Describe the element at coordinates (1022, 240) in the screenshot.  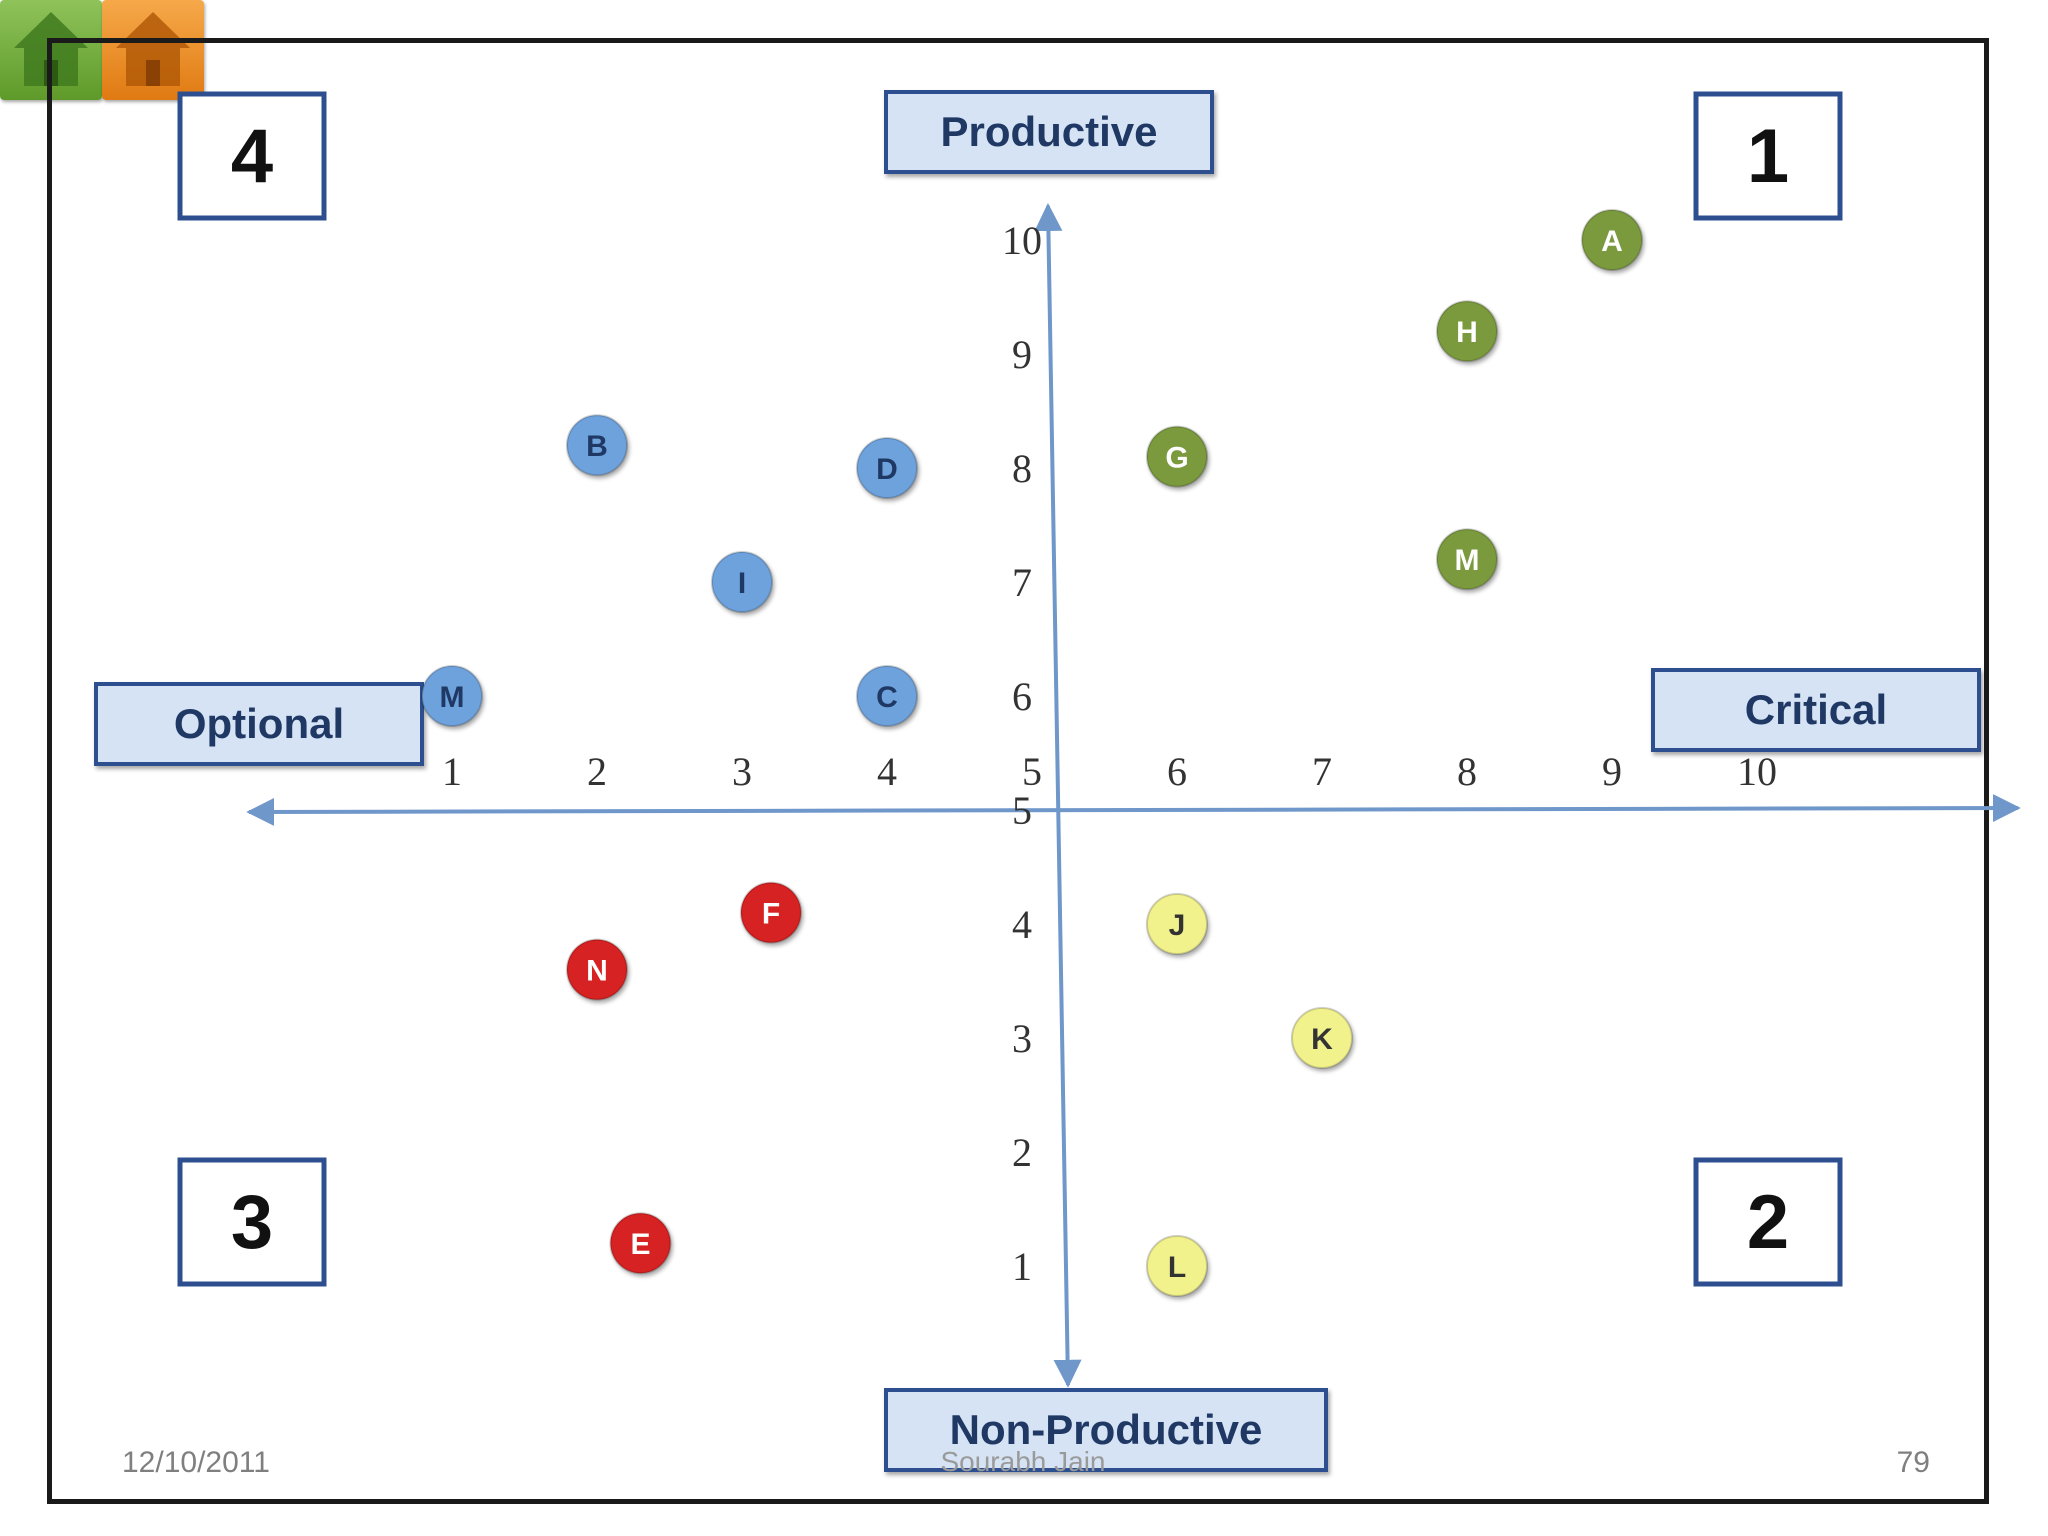
I see `y-tick-label: 10` at that location.